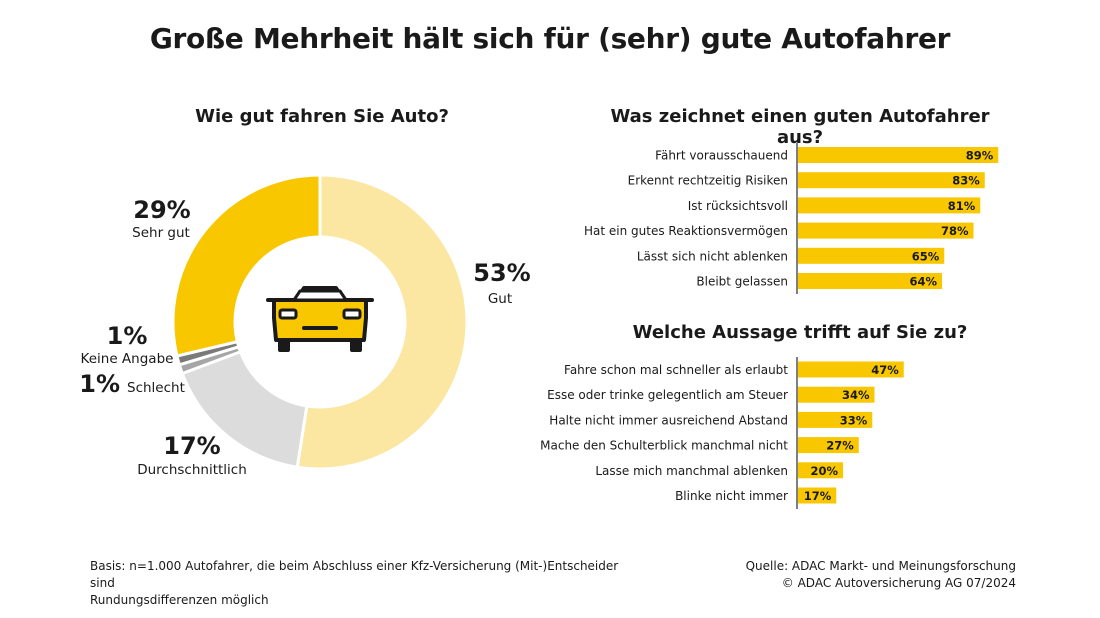 Image resolution: width=1100 pixels, height=618 pixels. I want to click on footer-basis-line2: Rundungsdifferenzen möglich, so click(179, 600).